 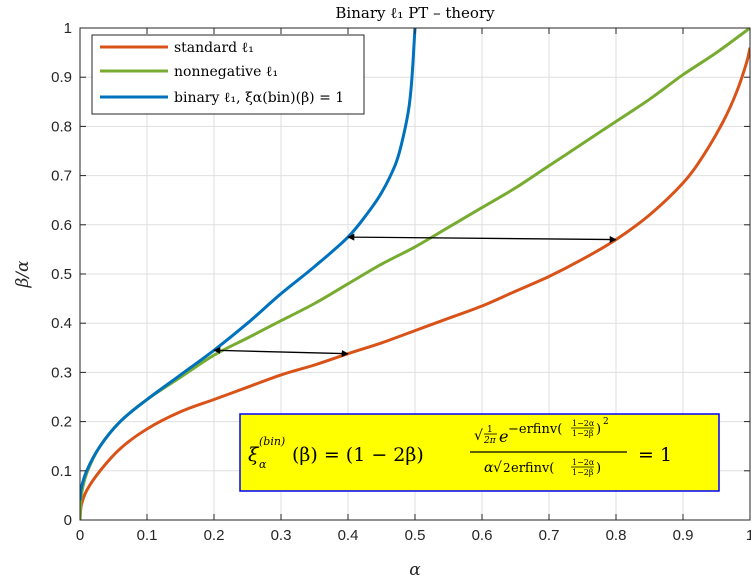 I want to click on x-tick-label: 0.3, so click(x=281, y=535).